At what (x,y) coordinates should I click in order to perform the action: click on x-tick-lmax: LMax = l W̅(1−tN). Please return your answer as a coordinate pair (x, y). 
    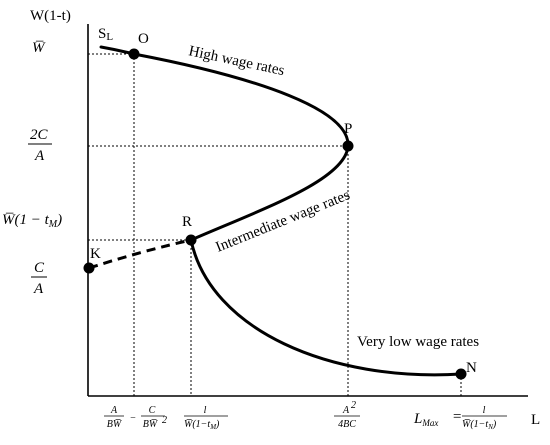
    Looking at the image, I should click on (460, 418).